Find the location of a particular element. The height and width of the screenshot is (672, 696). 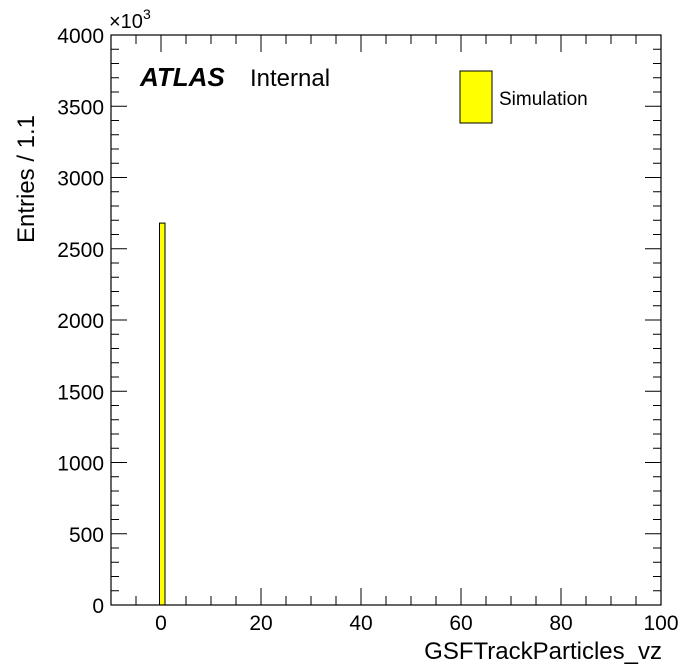

legend-label-simulation: Simulation is located at coordinates (543, 99).